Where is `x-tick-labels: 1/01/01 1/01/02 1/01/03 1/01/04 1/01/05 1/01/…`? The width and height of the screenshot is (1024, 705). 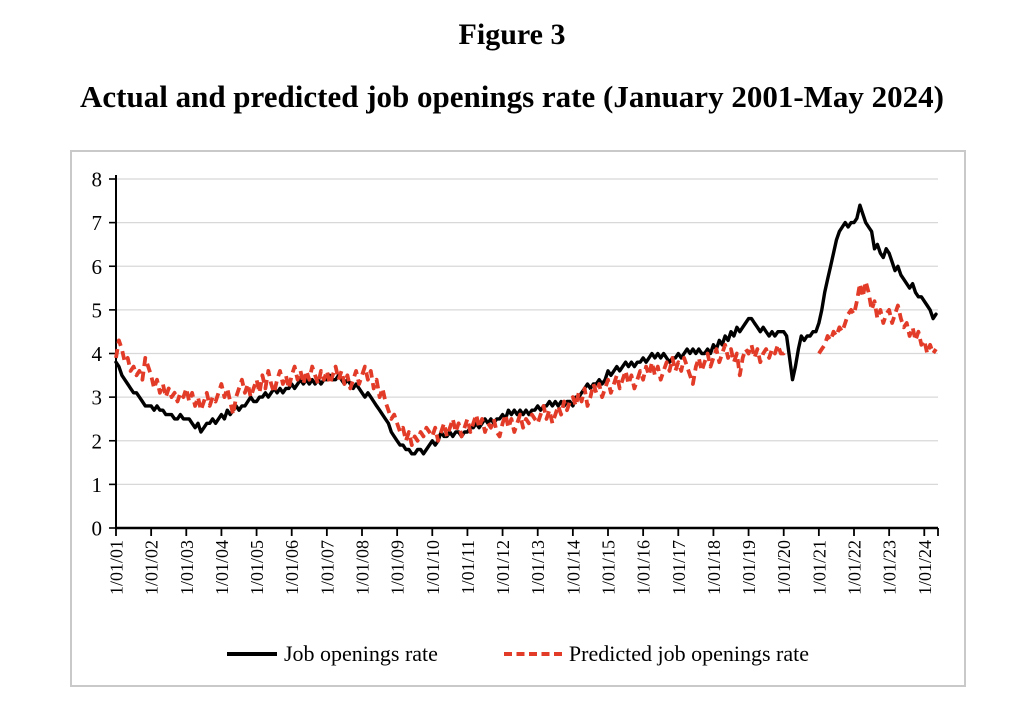
x-tick-labels: 1/01/01 1/01/02 1/01/03 1/01/04 1/01/05 1/01/… is located at coordinates (521, 567).